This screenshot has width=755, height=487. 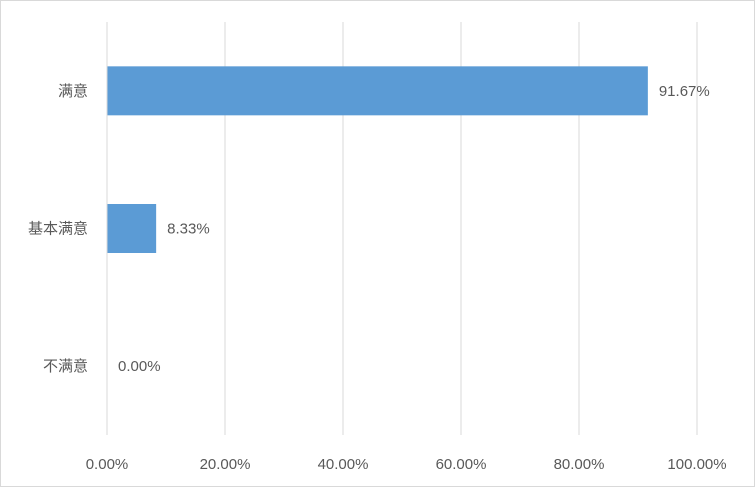 What do you see at coordinates (73, 91) in the screenshot?
I see `category-label: 满意` at bounding box center [73, 91].